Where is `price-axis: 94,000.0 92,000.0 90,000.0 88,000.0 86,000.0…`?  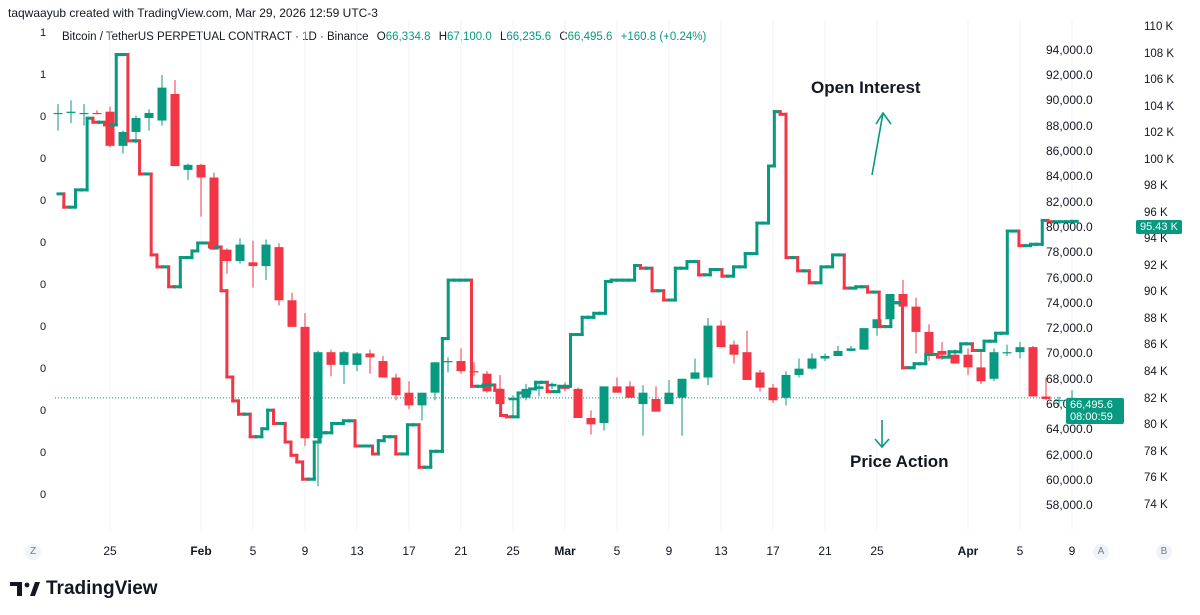 price-axis: 94,000.0 92,000.0 90,000.0 88,000.0 86,000.0… is located at coordinates (1086, 270).